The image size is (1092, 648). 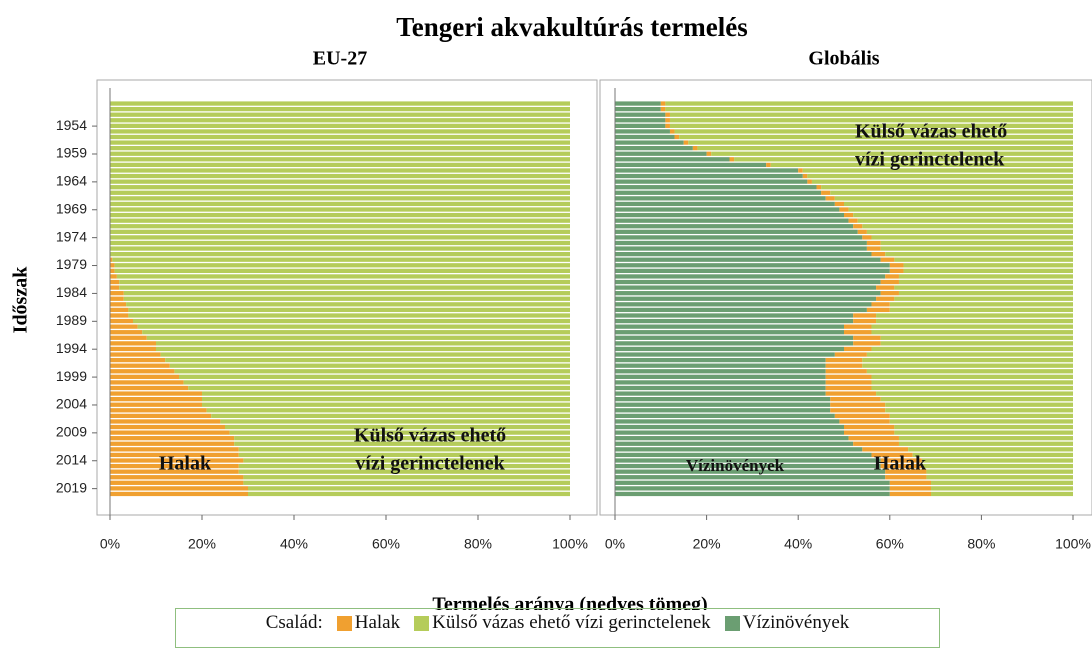 I want to click on legend-label: Külső vázas ehető vízi gerinctelenek, so click(x=571, y=622).